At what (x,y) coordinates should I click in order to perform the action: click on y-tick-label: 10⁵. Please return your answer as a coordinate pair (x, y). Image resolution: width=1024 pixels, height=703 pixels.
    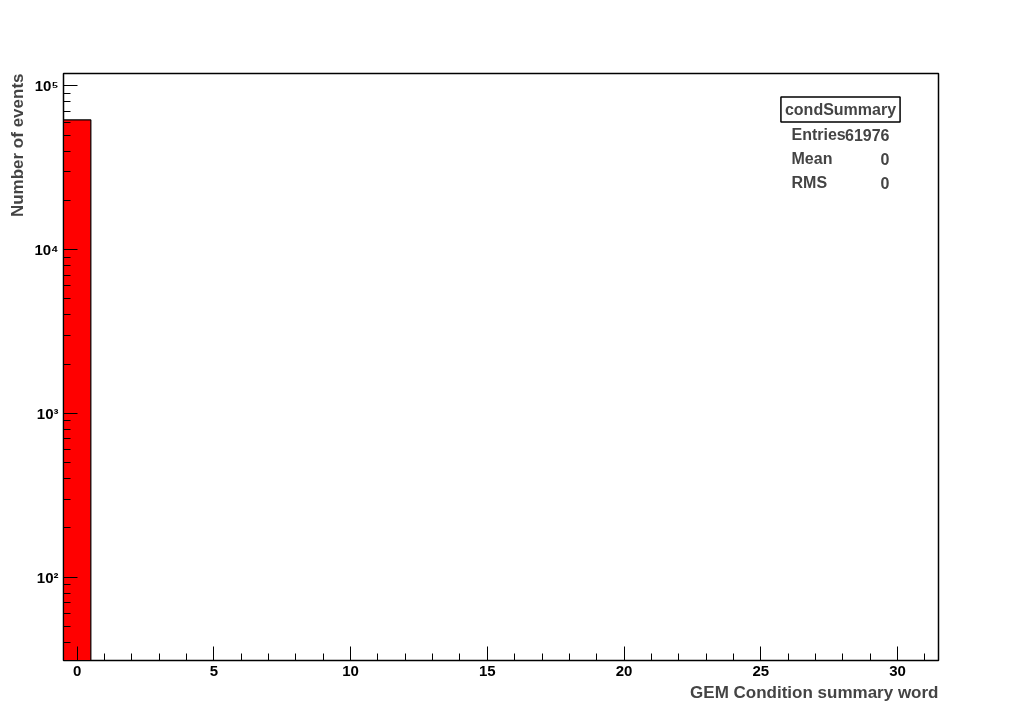
    Looking at the image, I should click on (46, 86).